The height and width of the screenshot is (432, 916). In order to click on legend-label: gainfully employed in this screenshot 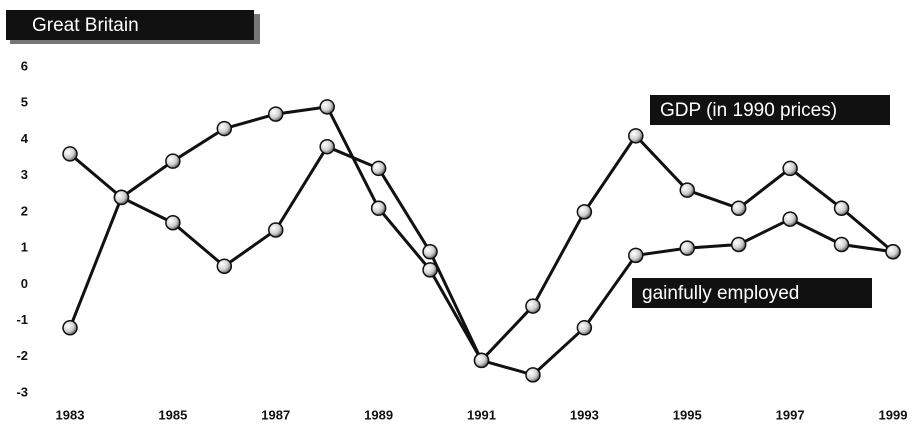, I will do `click(720, 293)`.